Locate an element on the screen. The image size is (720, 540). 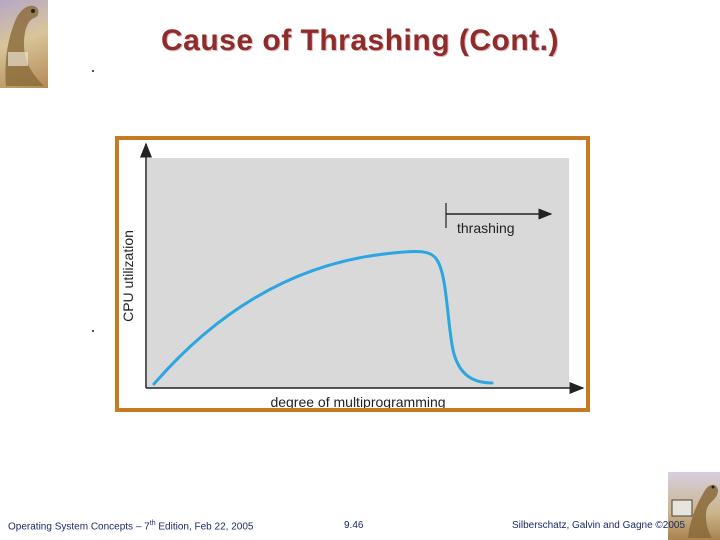
footer-slide-number: 9.46 is located at coordinates (354, 525).